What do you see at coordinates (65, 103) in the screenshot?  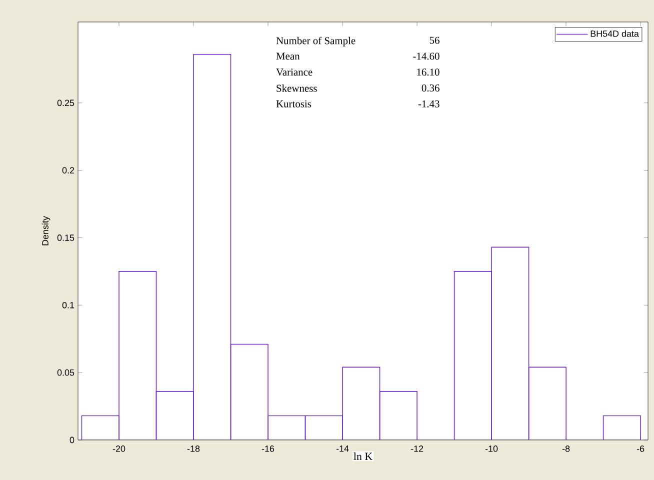 I see `y-tick-label: 0.25` at bounding box center [65, 103].